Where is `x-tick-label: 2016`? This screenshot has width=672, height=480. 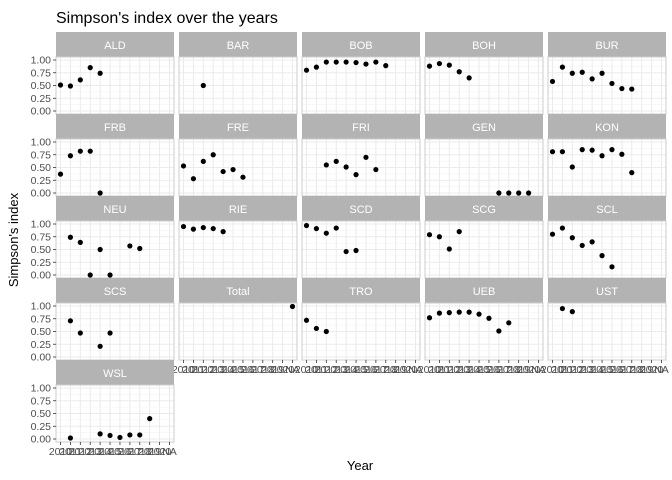
x-tick-label: 2016 is located at coordinates (489, 370).